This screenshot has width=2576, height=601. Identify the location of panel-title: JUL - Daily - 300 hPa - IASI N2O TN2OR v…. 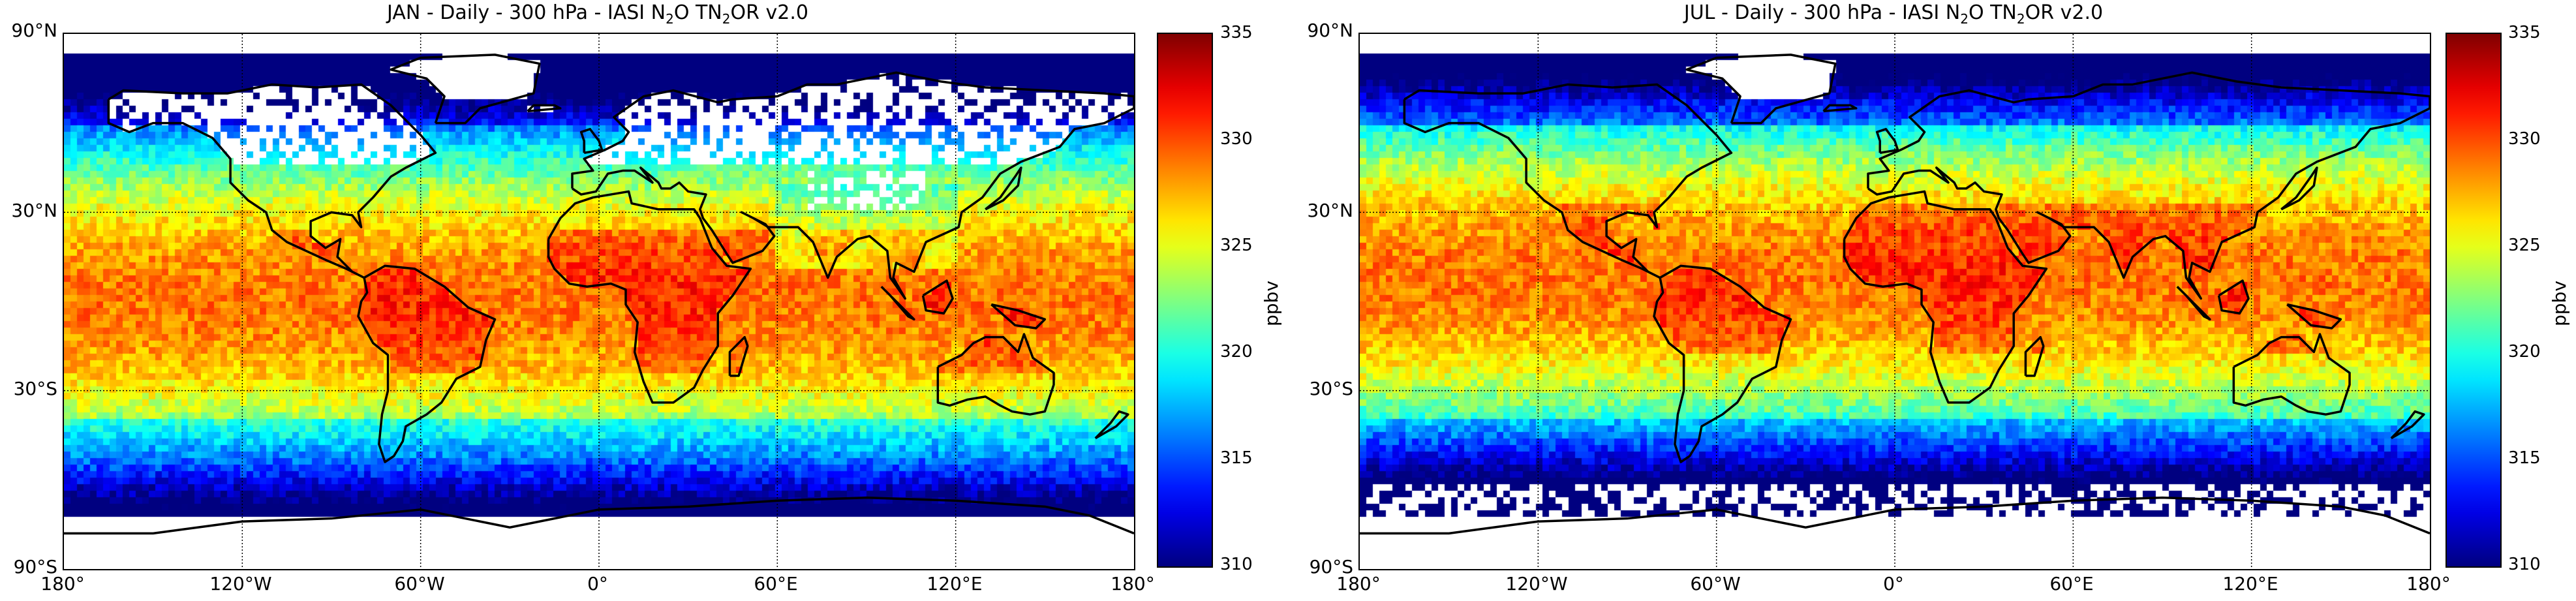
(1893, 14).